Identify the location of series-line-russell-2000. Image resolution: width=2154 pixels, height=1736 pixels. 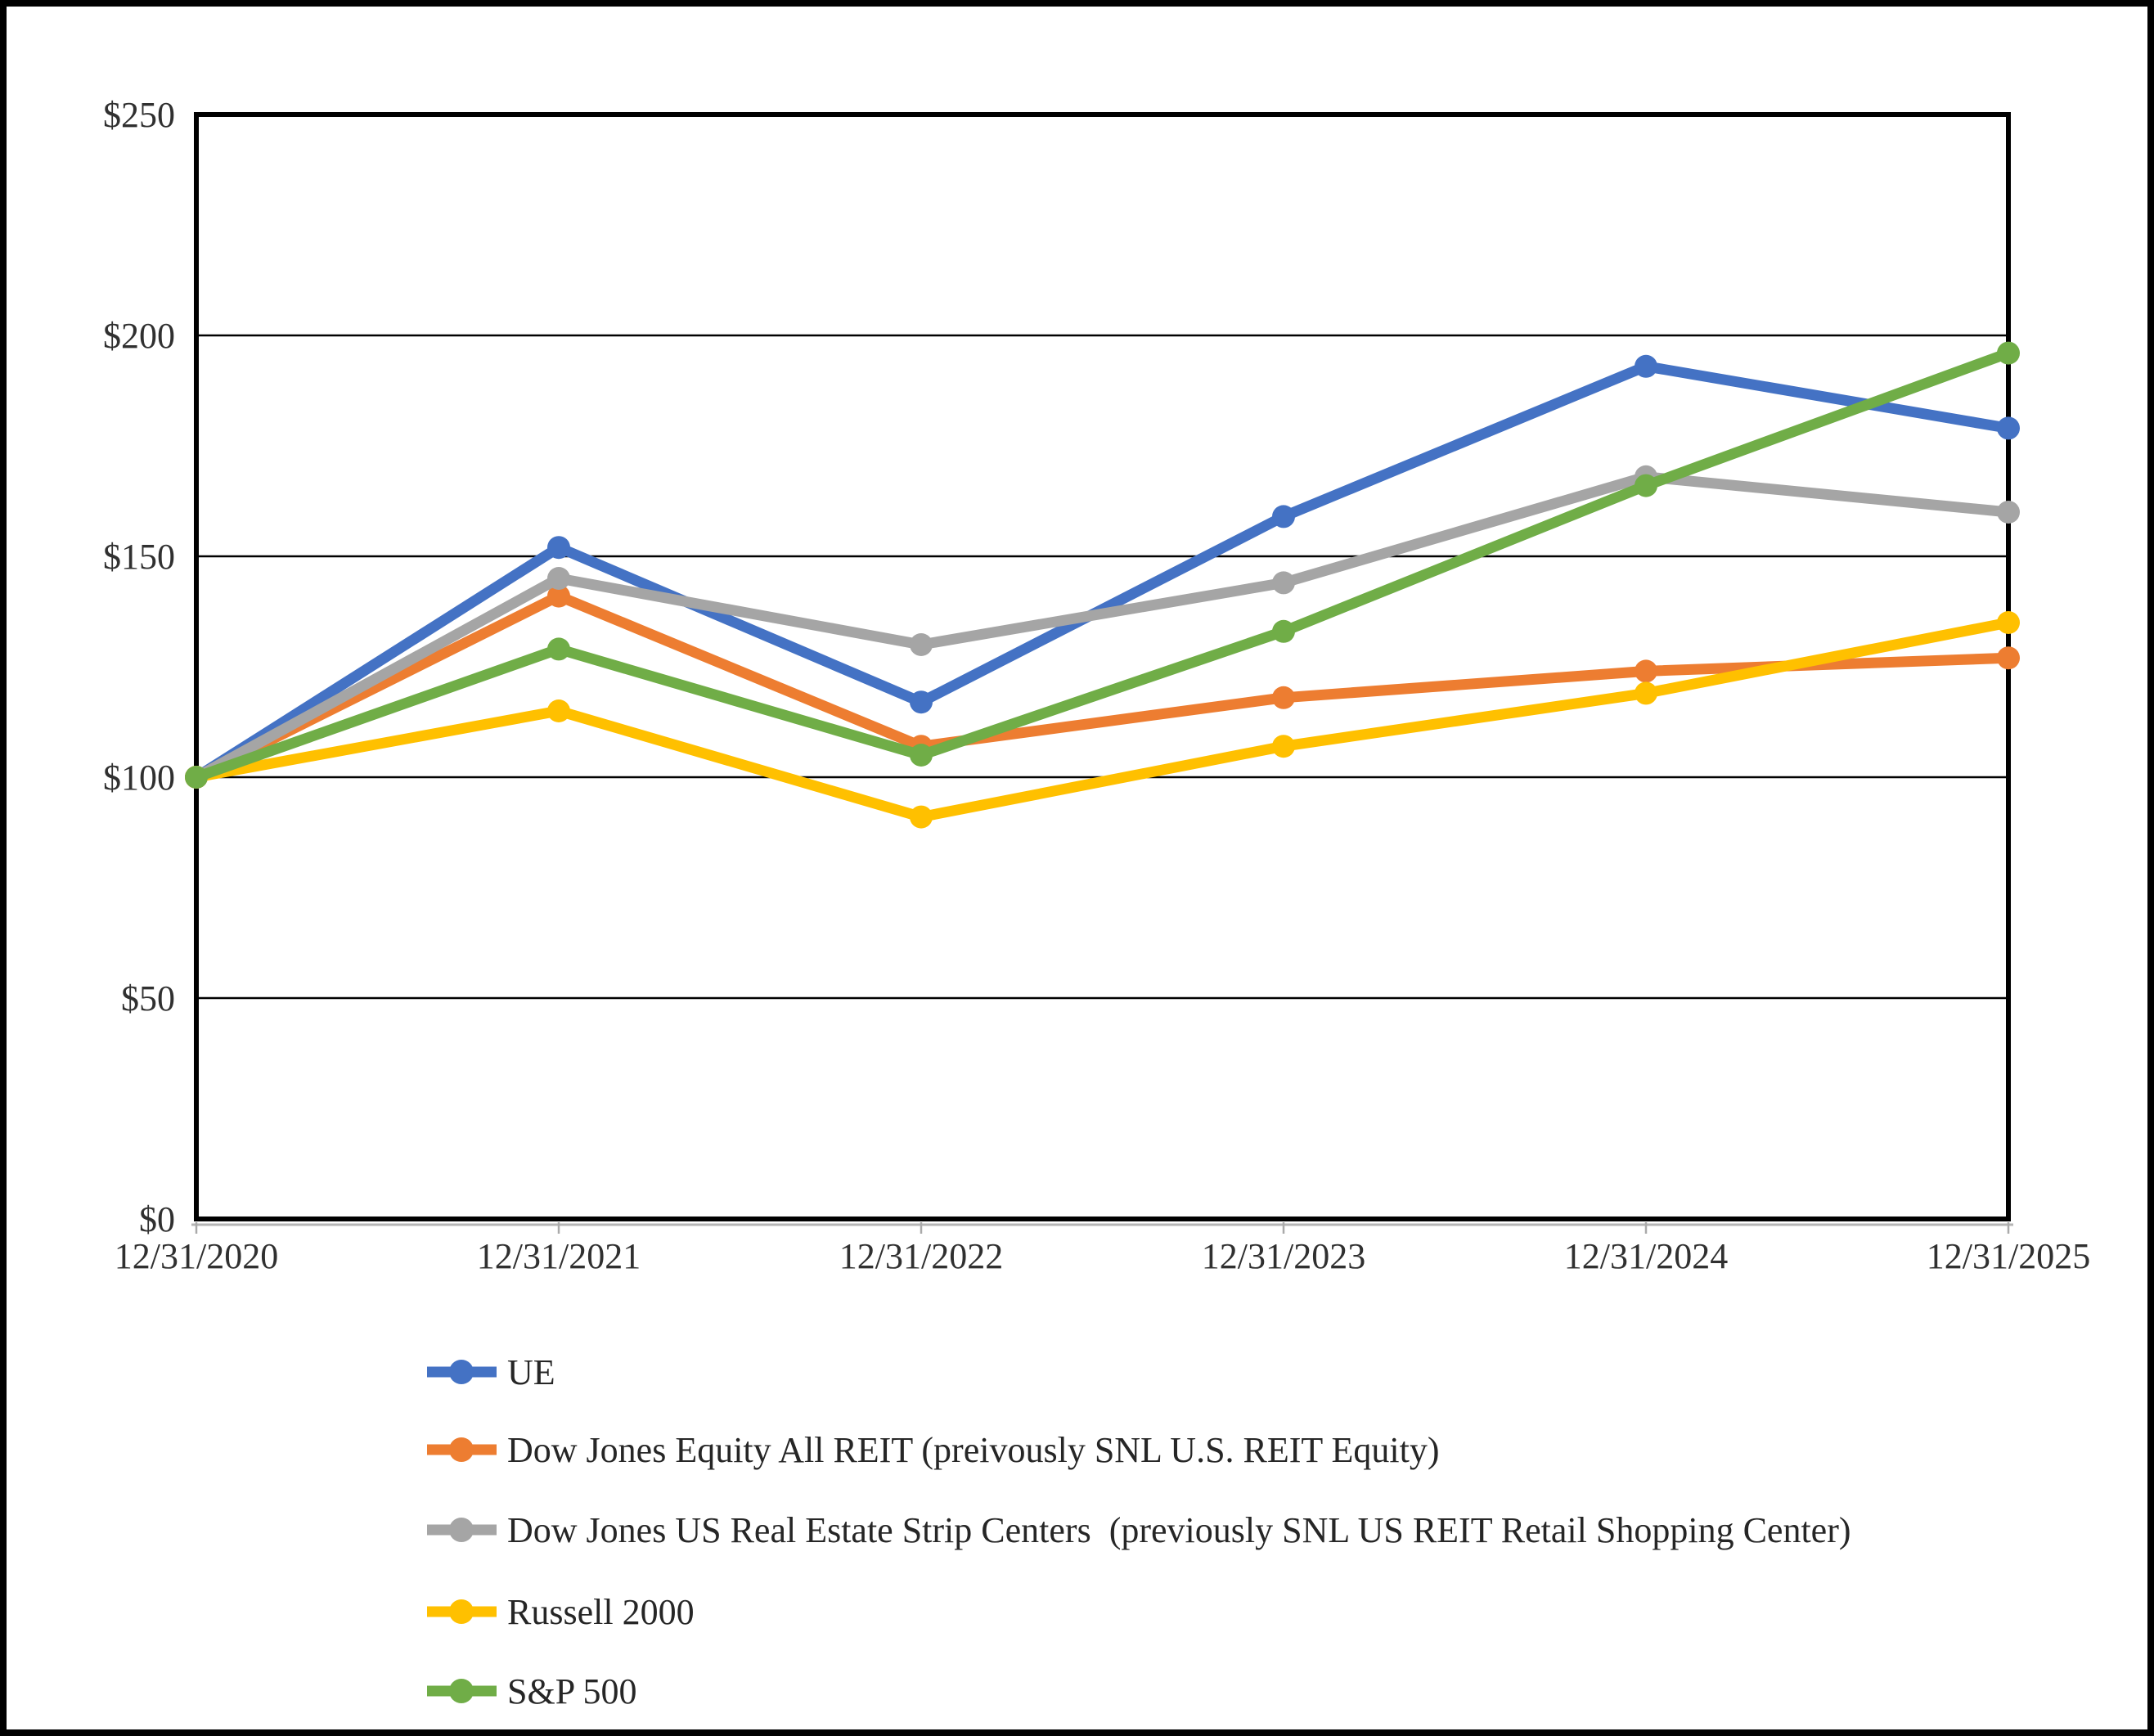
(1102, 720).